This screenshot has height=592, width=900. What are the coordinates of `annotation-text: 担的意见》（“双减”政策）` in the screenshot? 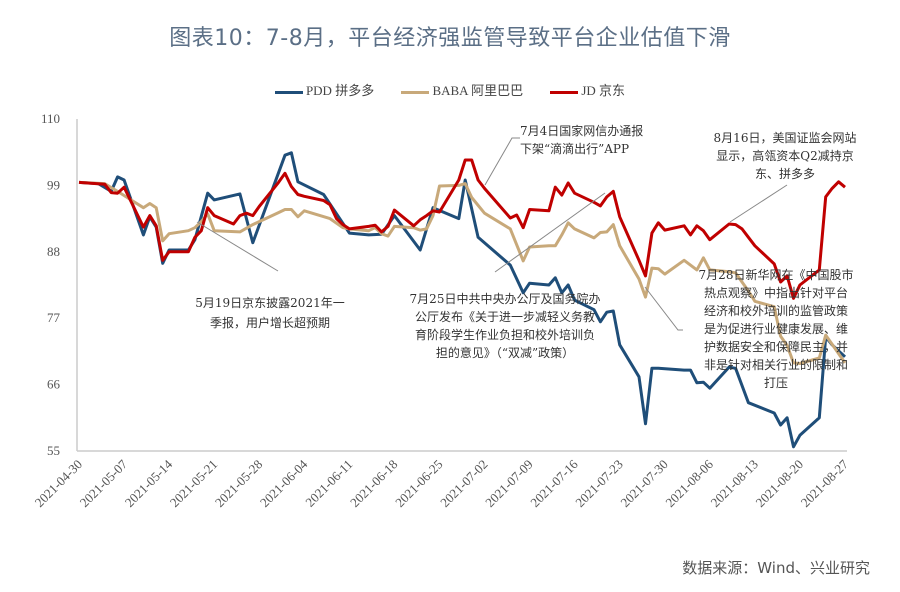 It's located at (505, 352).